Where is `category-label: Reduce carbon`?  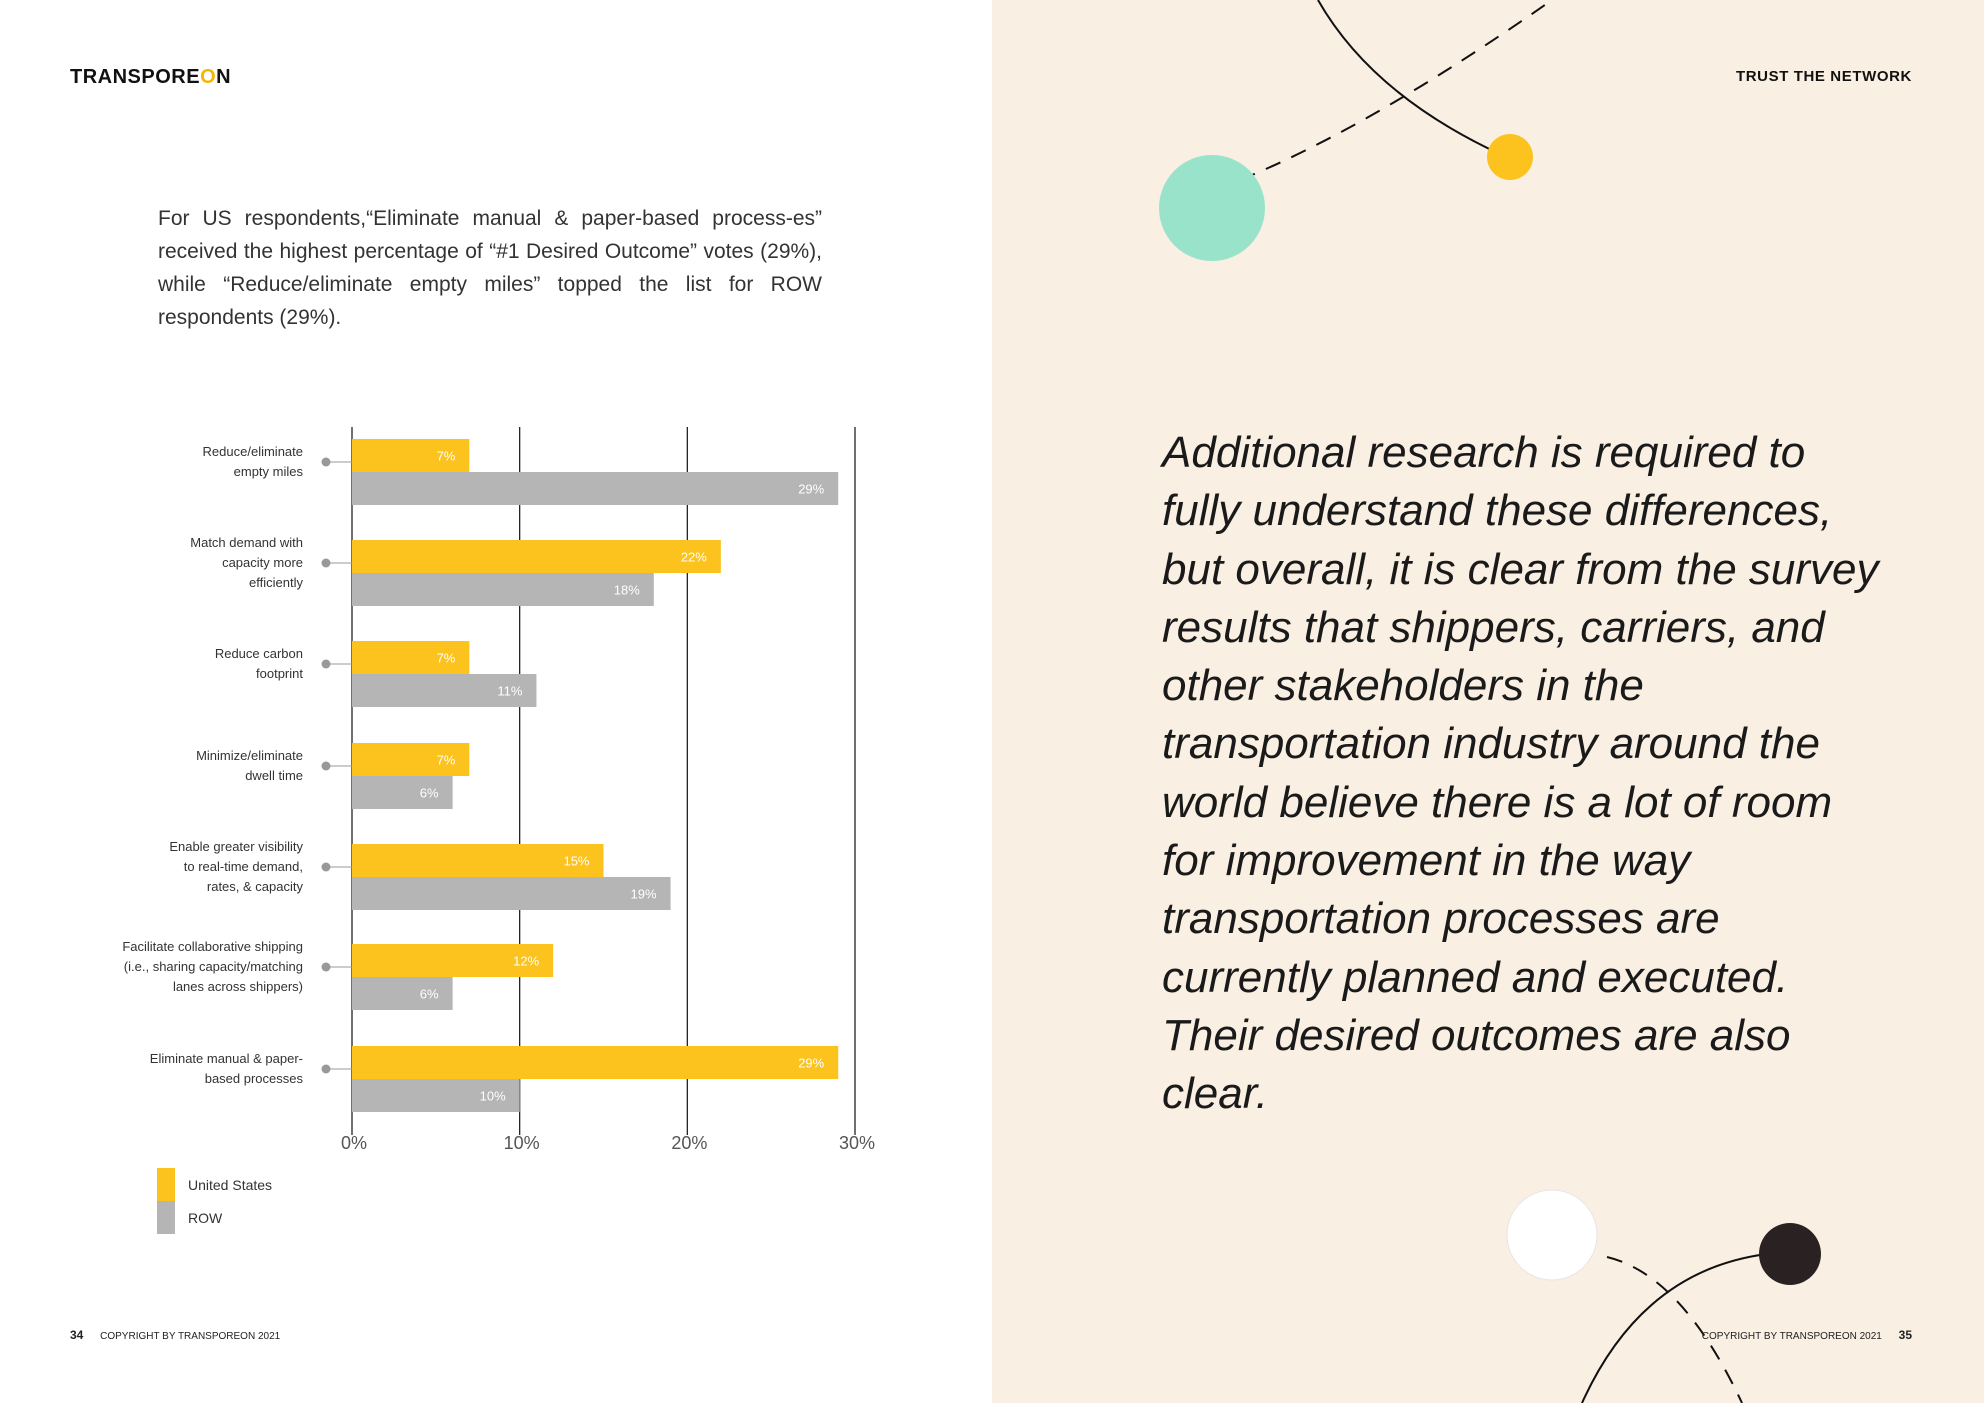 category-label: Reduce carbon is located at coordinates (259, 653).